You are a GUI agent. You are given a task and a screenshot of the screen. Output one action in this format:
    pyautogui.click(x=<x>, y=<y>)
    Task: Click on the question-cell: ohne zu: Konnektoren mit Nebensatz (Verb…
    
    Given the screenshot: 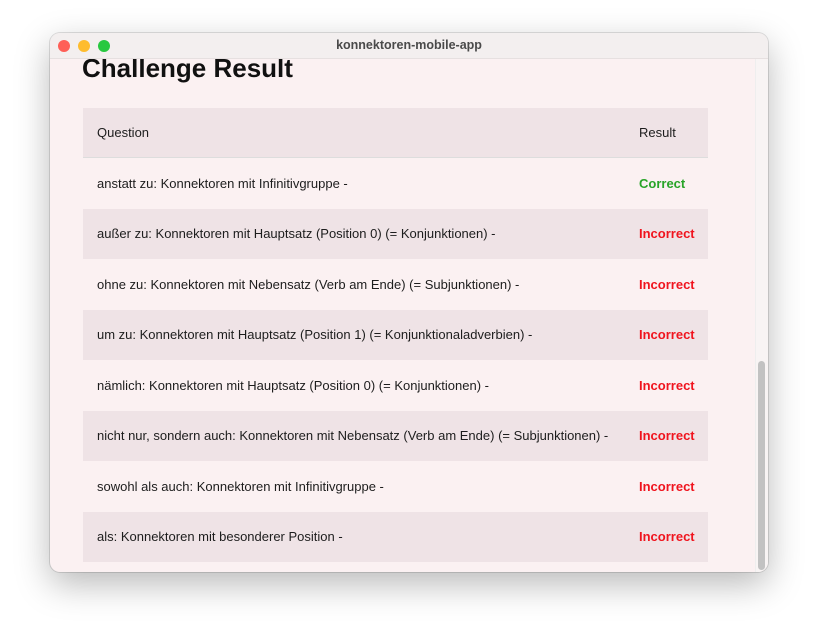 What is the action you would take?
    pyautogui.click(x=308, y=284)
    